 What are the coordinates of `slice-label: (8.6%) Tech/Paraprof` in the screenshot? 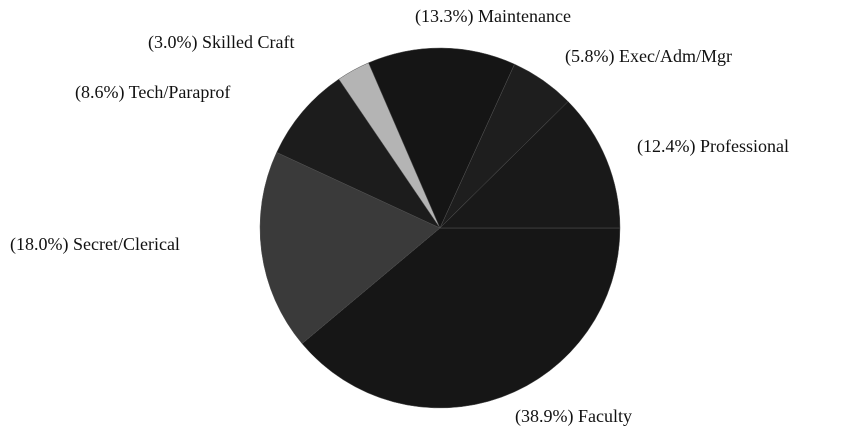 It's located at (152, 92).